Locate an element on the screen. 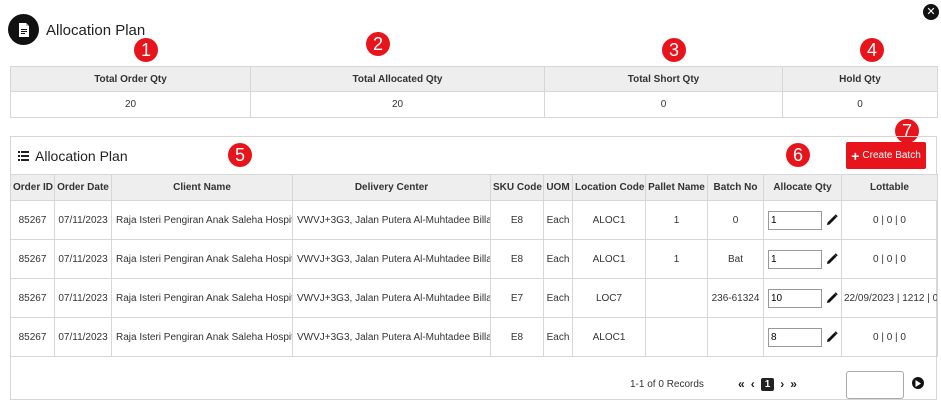  cell-batch-no: 0 is located at coordinates (735, 220).